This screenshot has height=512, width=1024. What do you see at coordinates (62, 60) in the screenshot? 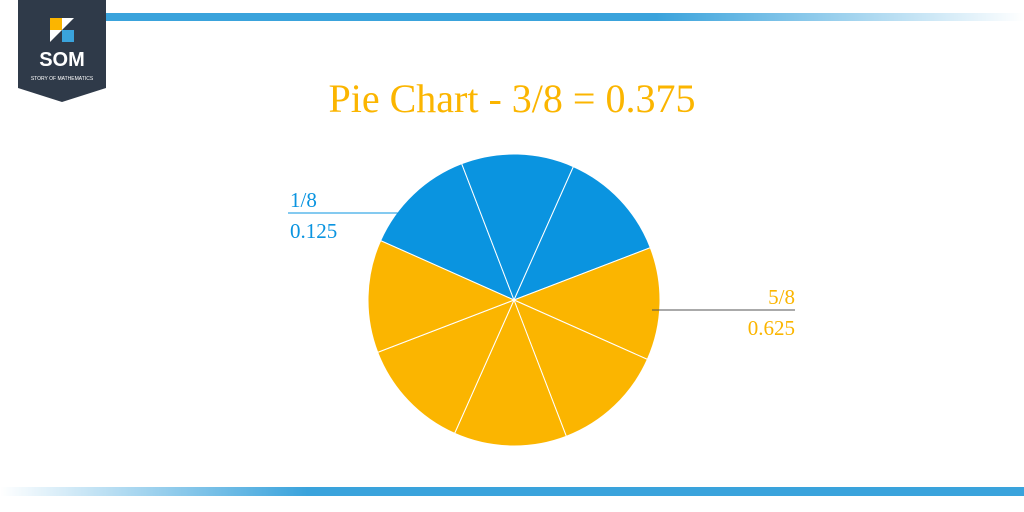
I see `logo-text: SOM` at bounding box center [62, 60].